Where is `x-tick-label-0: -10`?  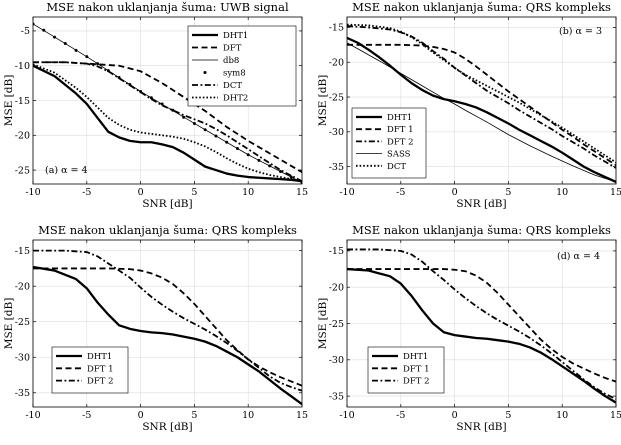
x-tick-label-0: -10 is located at coordinates (346, 415).